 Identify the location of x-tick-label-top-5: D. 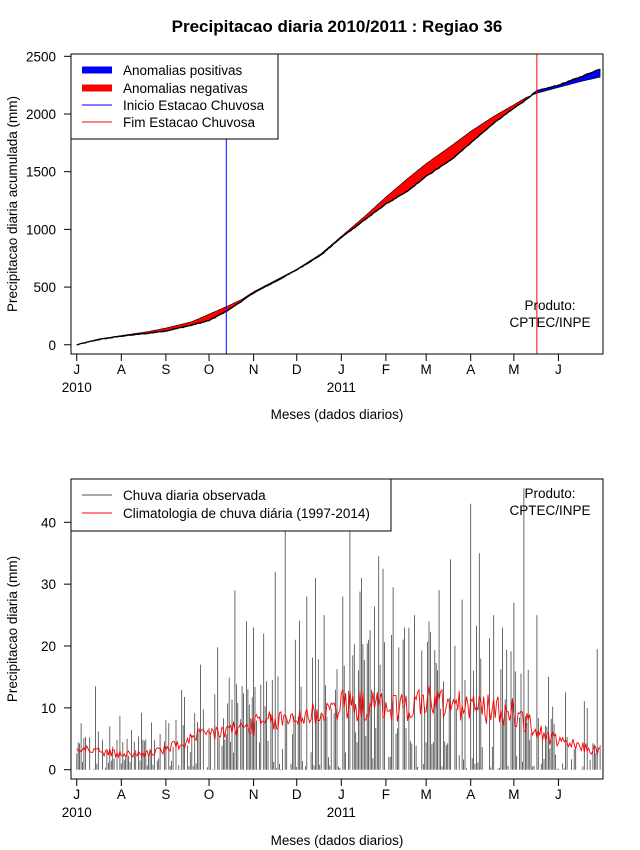
(297, 369).